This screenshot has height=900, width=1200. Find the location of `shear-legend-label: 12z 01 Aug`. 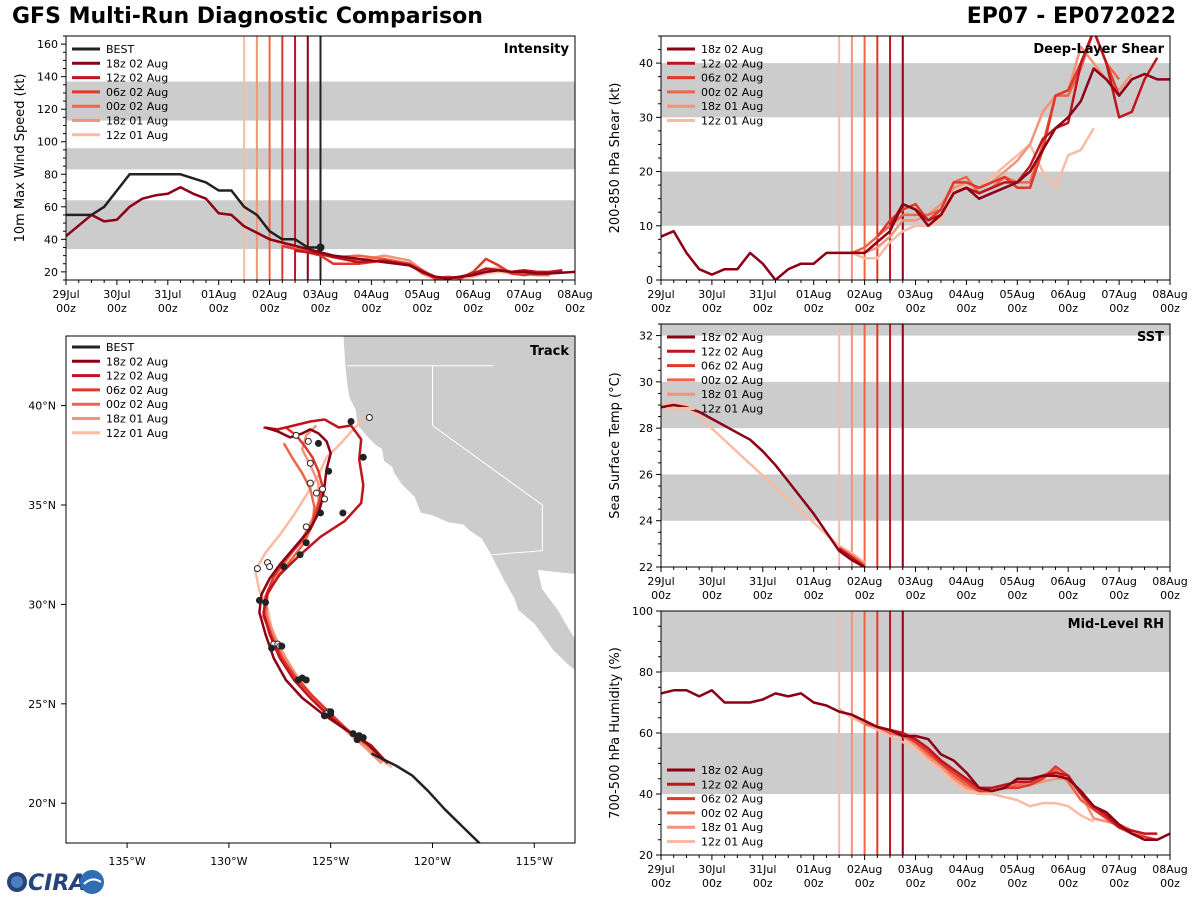

shear-legend-label: 12z 01 Aug is located at coordinates (732, 121).